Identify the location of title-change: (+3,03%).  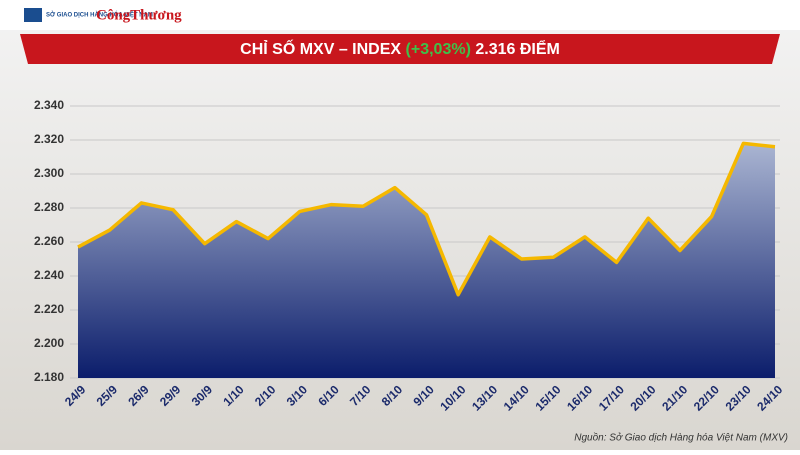
(438, 49).